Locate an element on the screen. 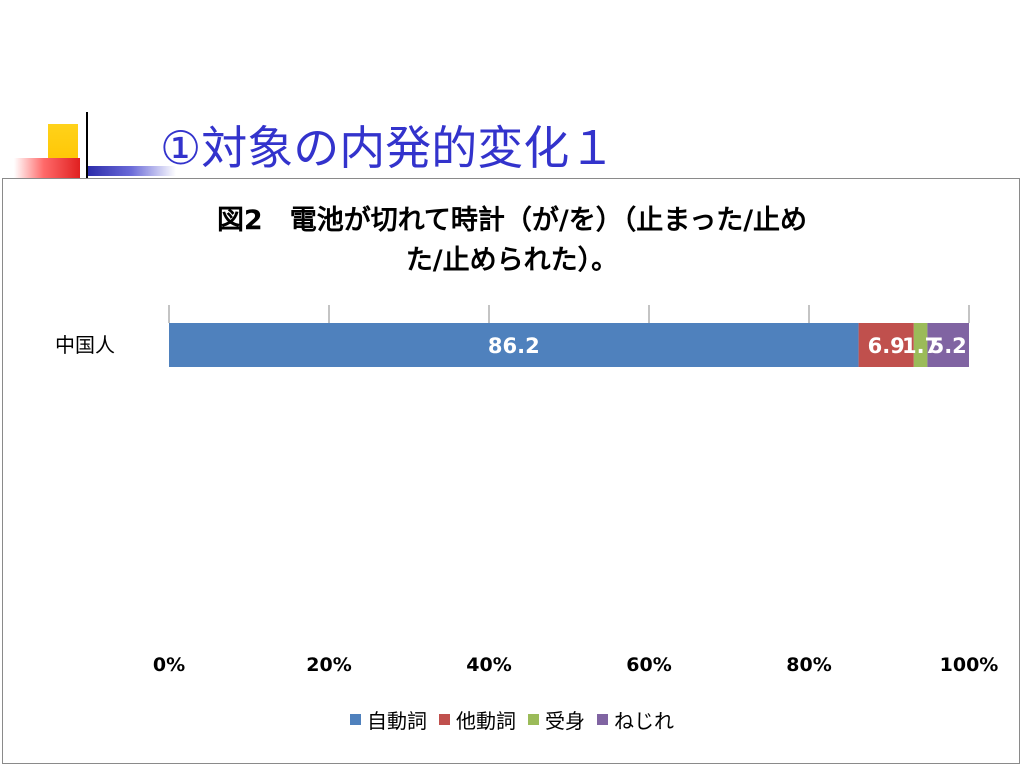 This screenshot has height=768, width=1024. legend-item: 他動詞 is located at coordinates (477, 719).